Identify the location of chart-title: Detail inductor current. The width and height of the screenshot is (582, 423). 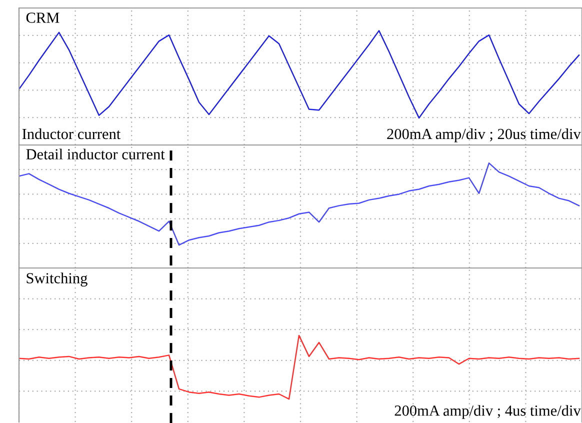
(95, 154).